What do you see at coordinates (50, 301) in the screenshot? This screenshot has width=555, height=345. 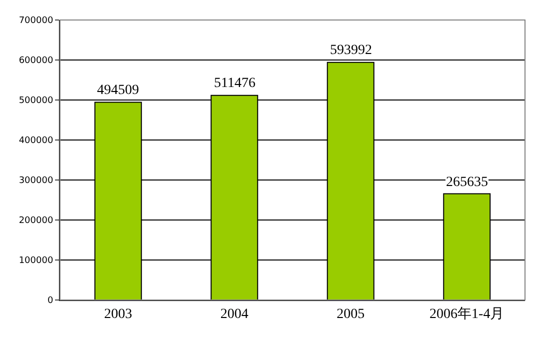 I see `y-tick-label: 0` at bounding box center [50, 301].